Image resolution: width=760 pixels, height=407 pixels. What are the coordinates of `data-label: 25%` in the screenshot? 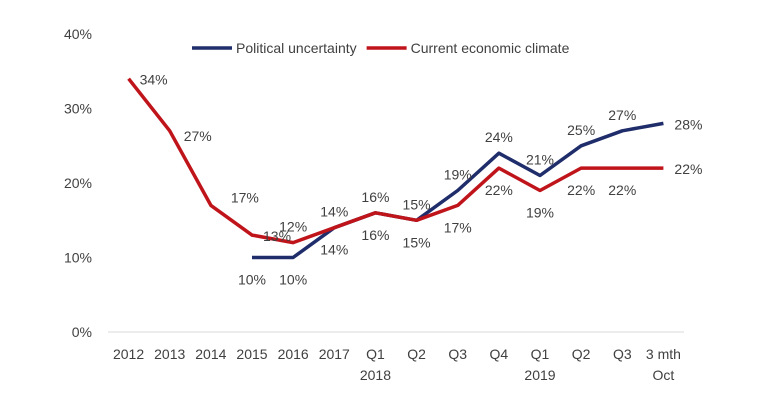 It's located at (581, 130).